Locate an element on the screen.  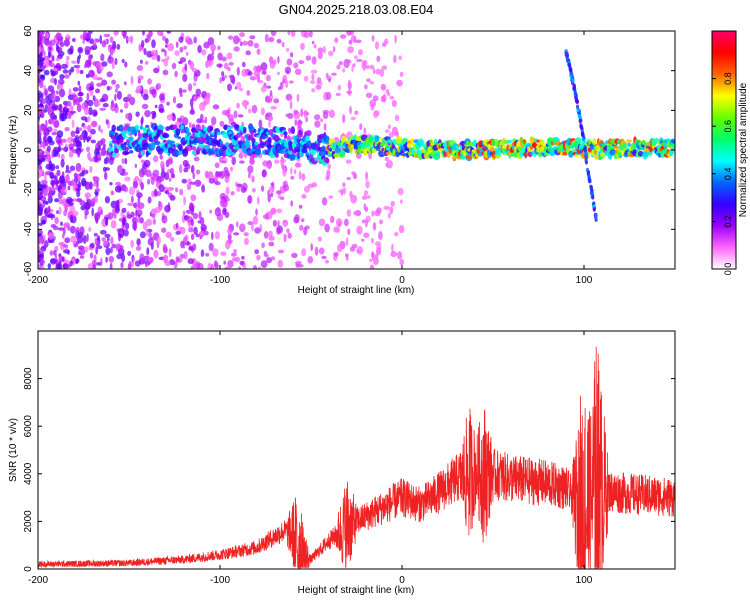
colorbar-tick-label: 0.0 is located at coordinates (728, 269).